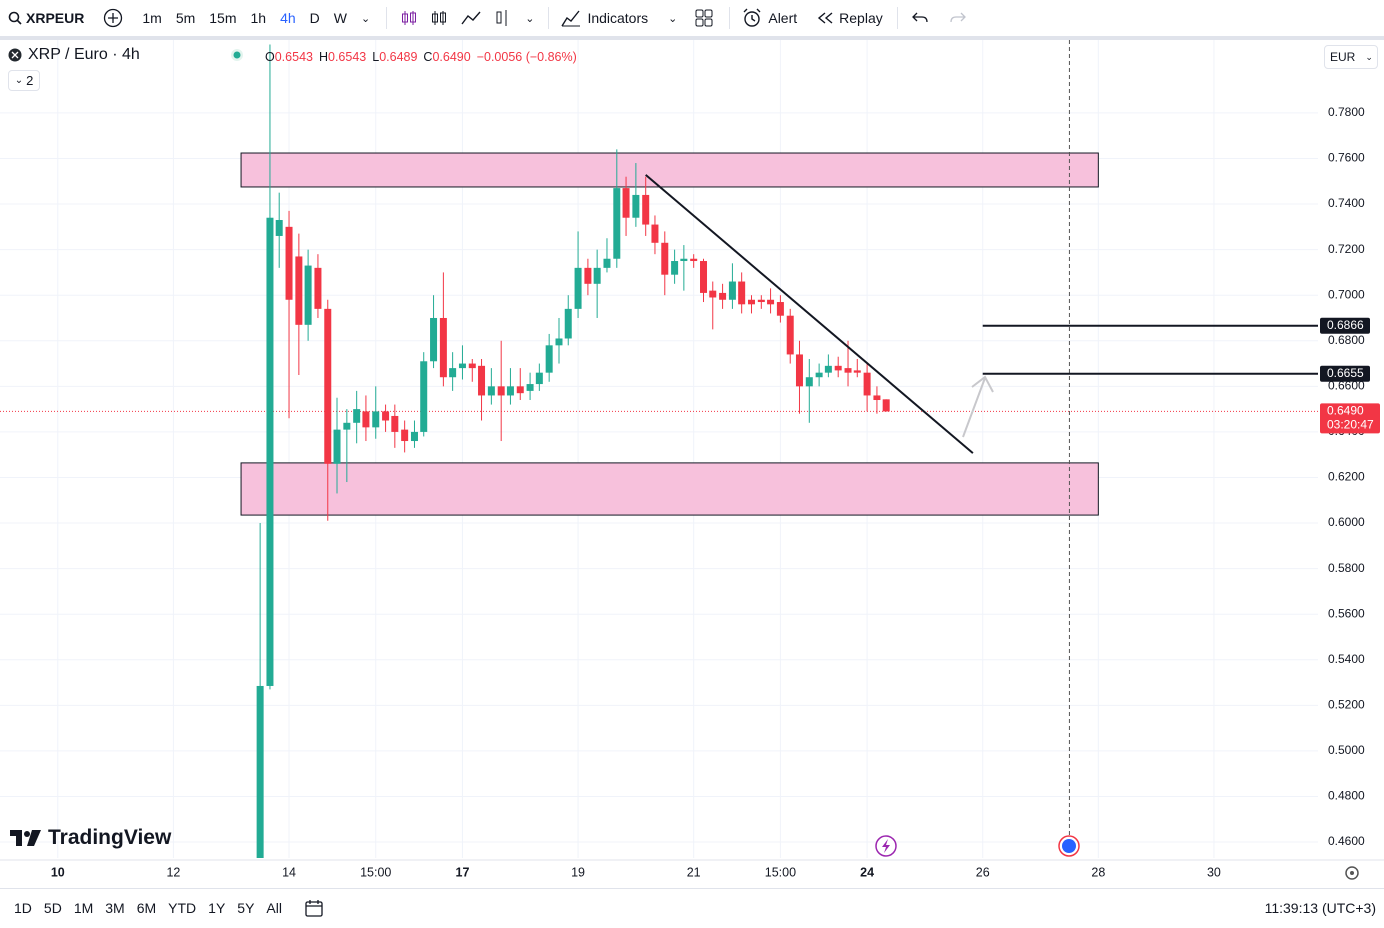  Describe the element at coordinates (185, 18) in the screenshot. I see `interval: 5m` at that location.